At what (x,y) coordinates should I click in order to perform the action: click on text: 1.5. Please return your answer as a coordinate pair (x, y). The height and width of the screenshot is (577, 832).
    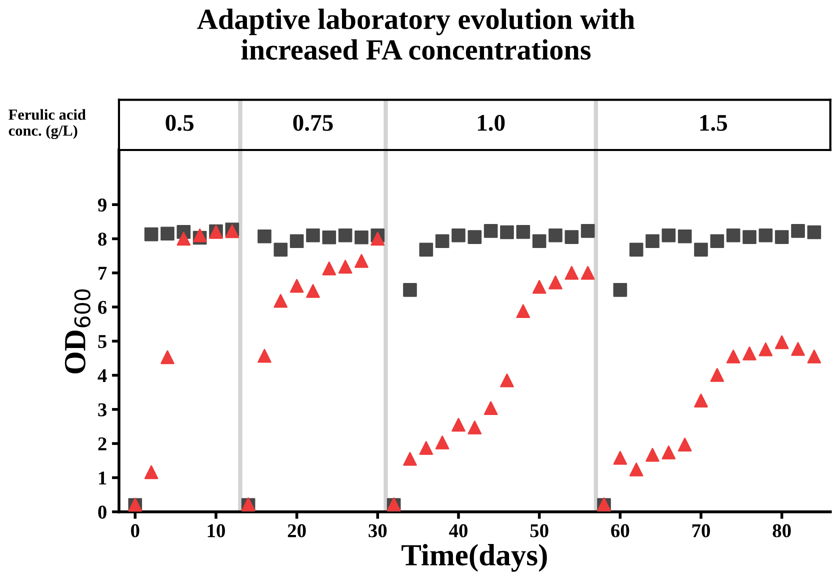
    Looking at the image, I should click on (714, 123).